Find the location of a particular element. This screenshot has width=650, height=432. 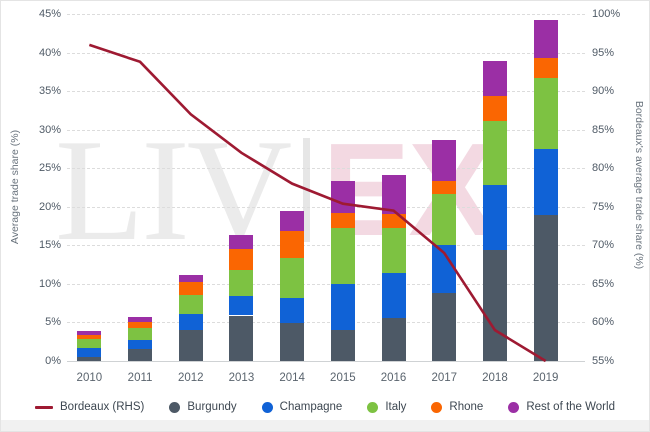

bar-2018-italy is located at coordinates (494, 153).